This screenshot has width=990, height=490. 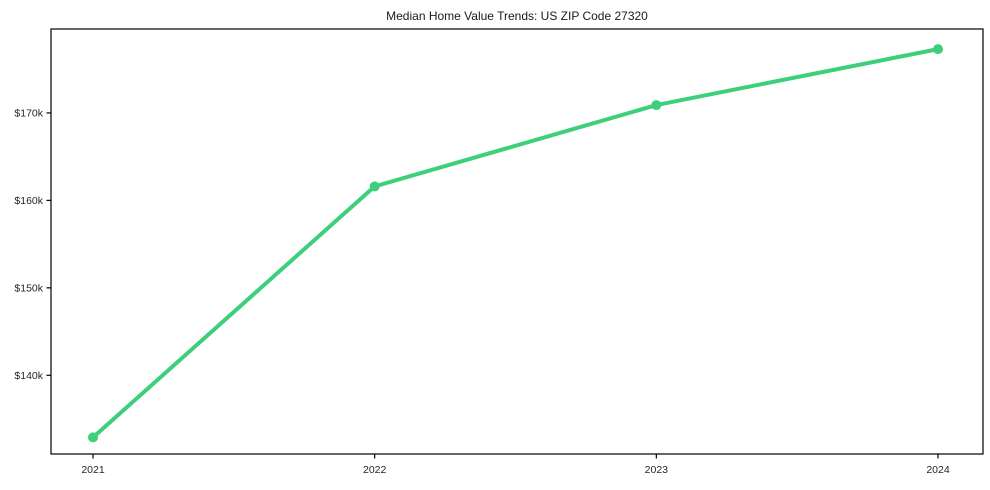 I want to click on x-tick-label: 2021, so click(x=93, y=470).